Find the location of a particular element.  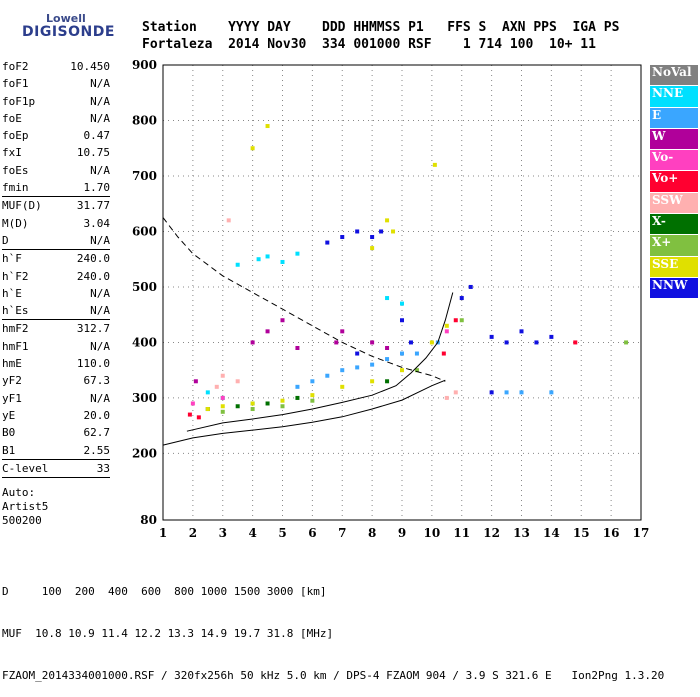

x-tick-label: 3 is located at coordinates (223, 533).